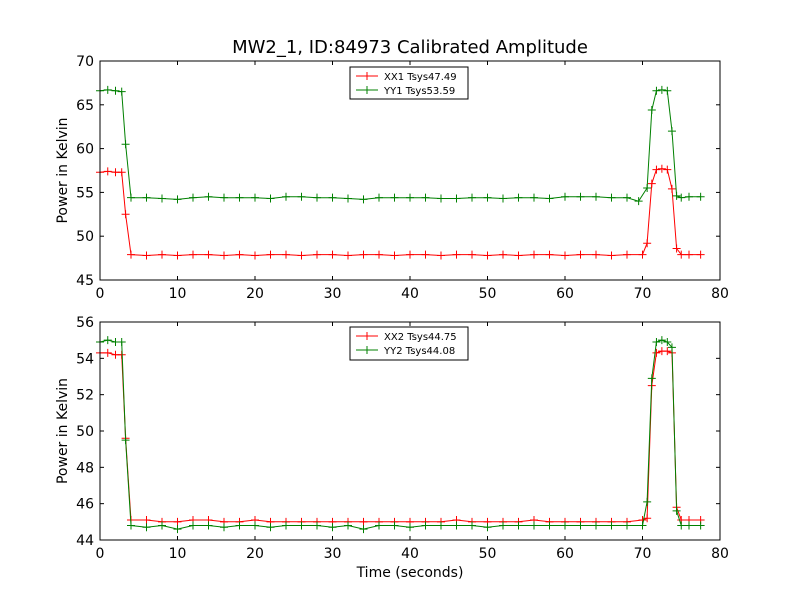 This screenshot has width=800, height=600. Describe the element at coordinates (643, 294) in the screenshot. I see `x-tick-label: 70` at that location.